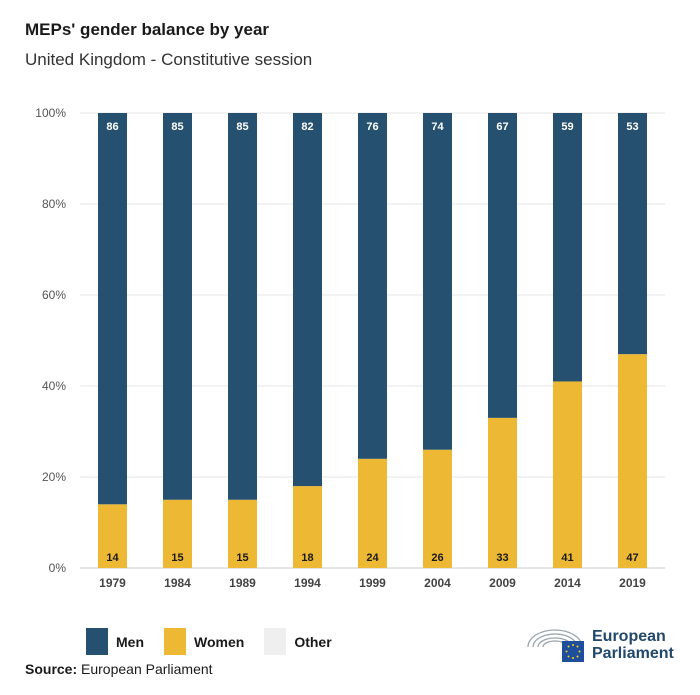  What do you see at coordinates (275, 641) in the screenshot?
I see `legend-swatch-other` at bounding box center [275, 641].